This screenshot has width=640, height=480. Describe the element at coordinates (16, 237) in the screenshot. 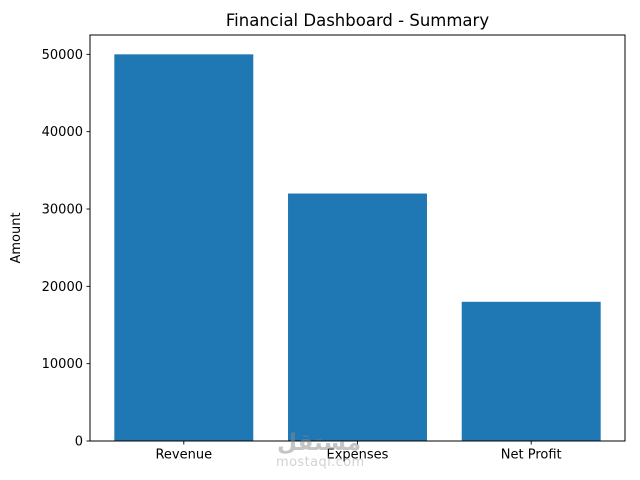

I see `y-axis-label: Amount` at that location.